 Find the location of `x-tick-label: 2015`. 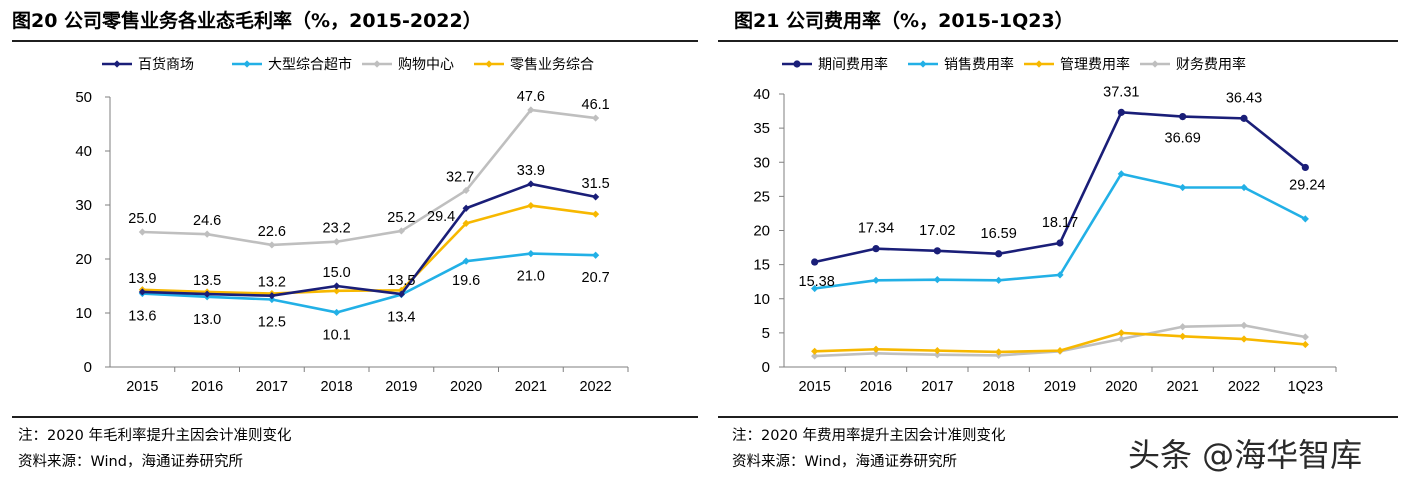

x-tick-label: 2015 is located at coordinates (142, 387).